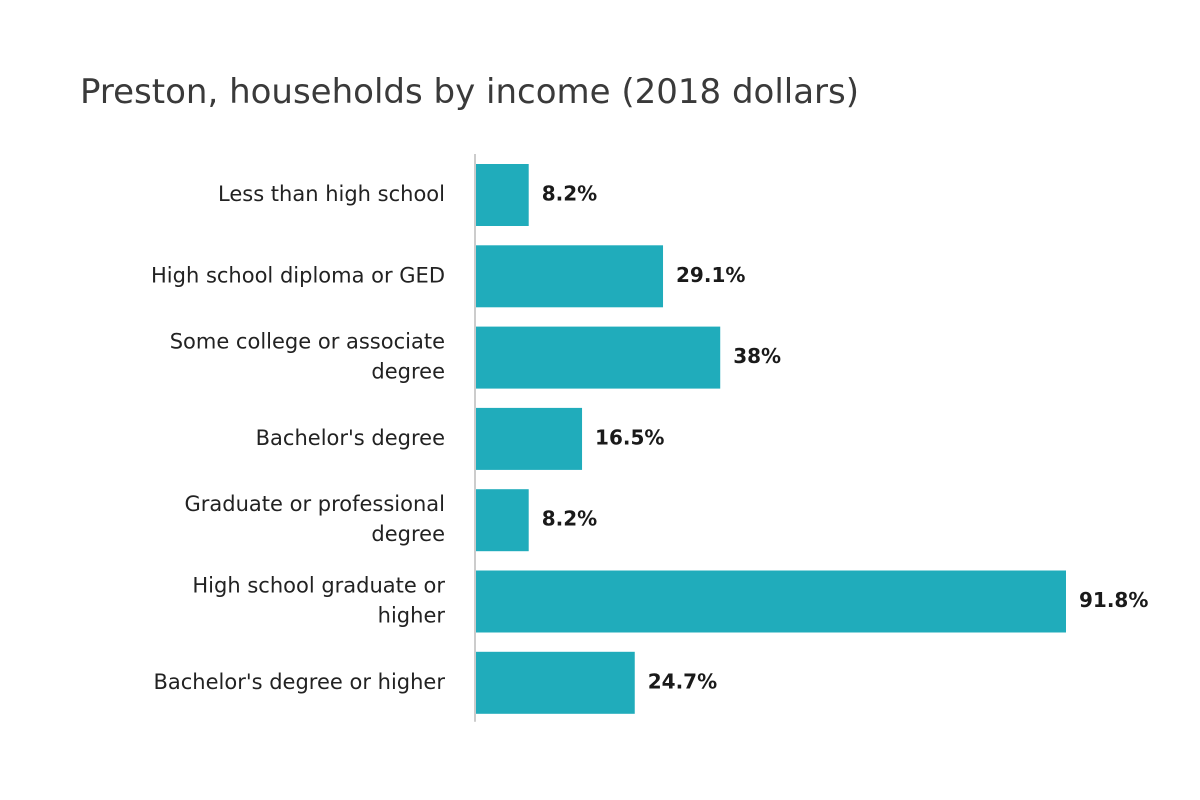  I want to click on value-label: 91.8%, so click(1113, 600).